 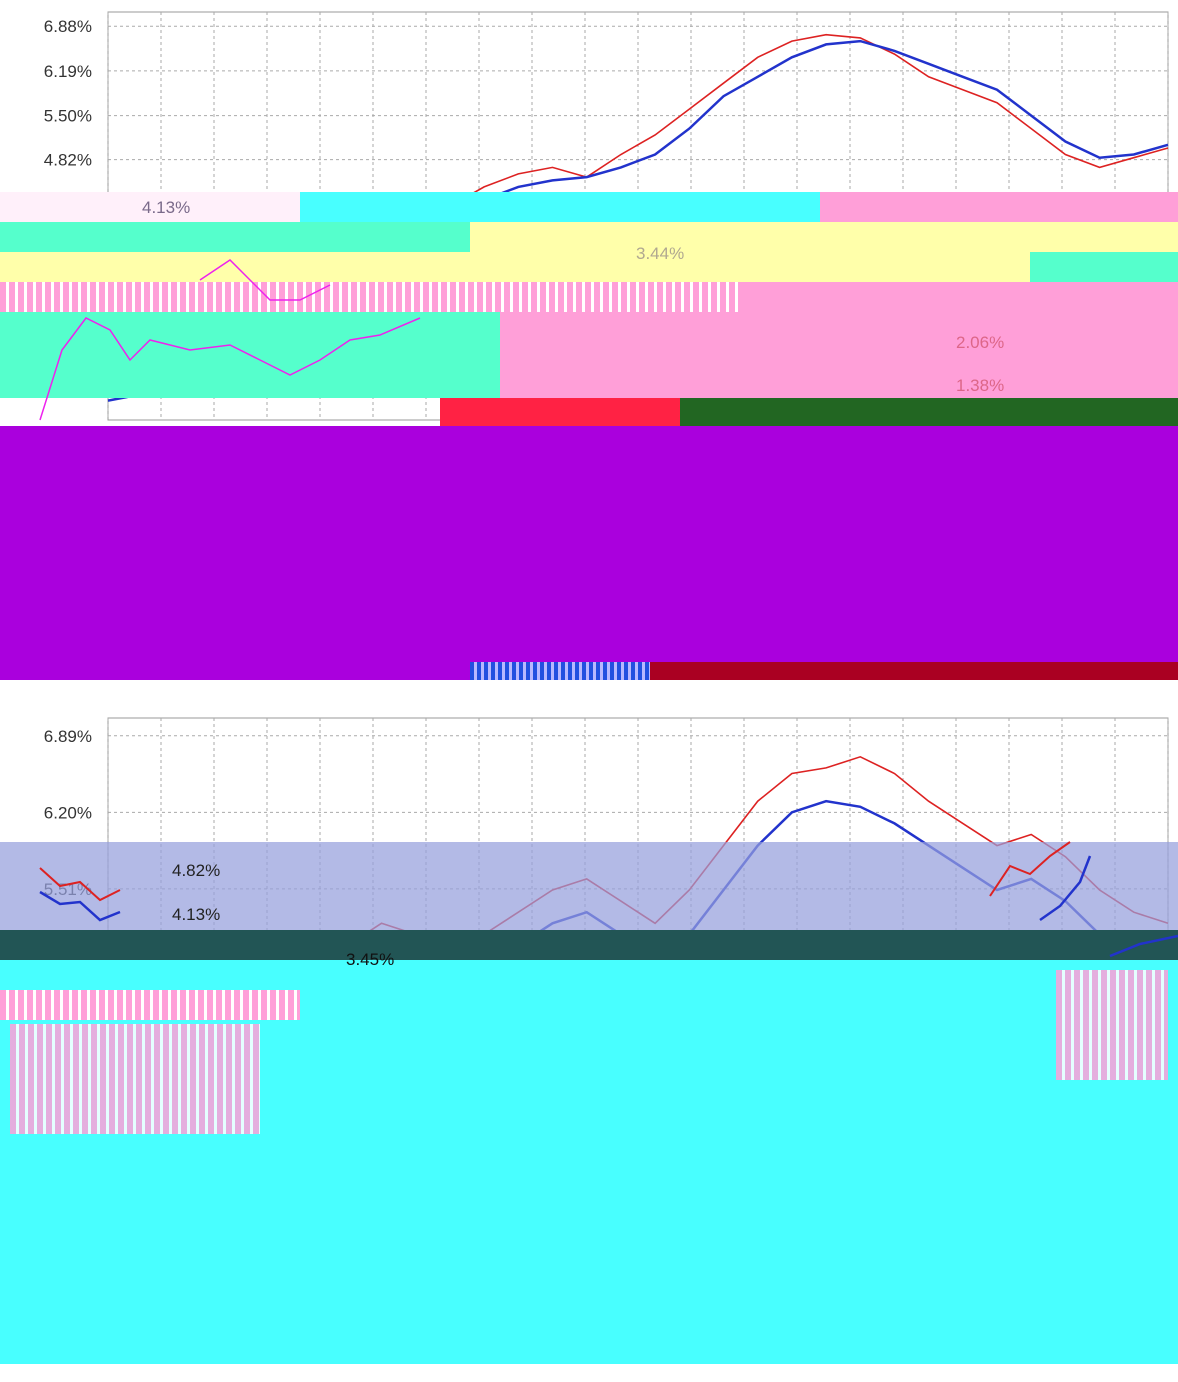 I want to click on y-tick-label: 3.44%, so click(x=660, y=253).